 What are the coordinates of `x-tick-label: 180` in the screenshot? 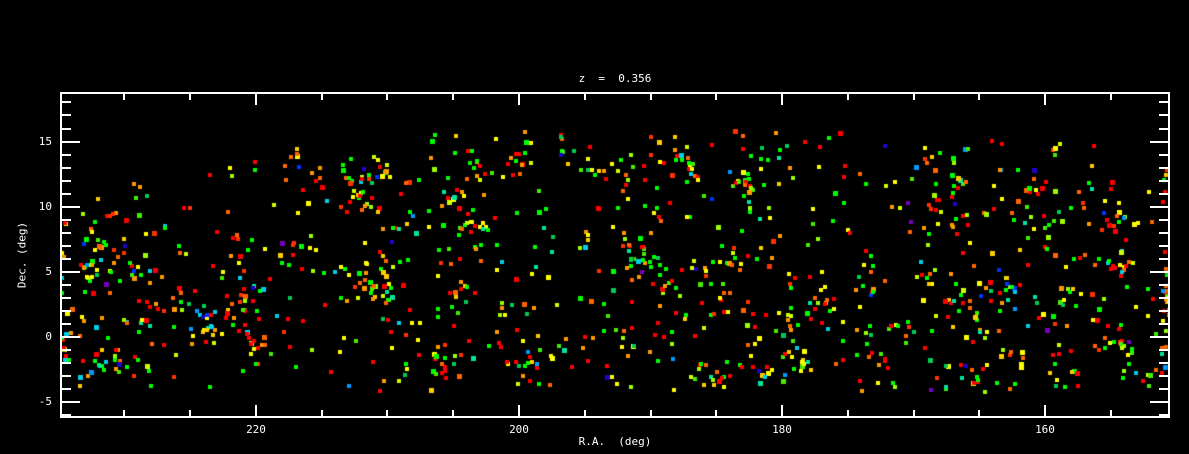 It's located at (782, 429).